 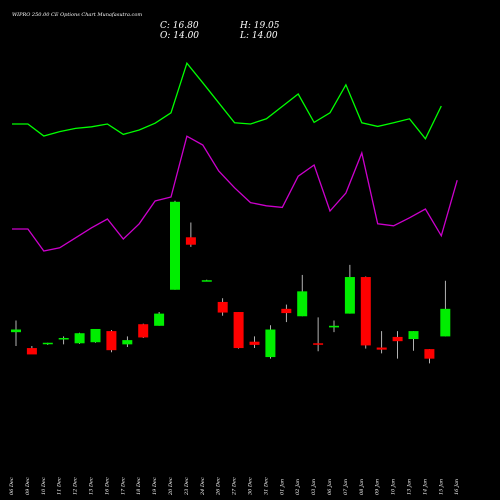 What do you see at coordinates (457, 487) in the screenshot?
I see `x-tick-label: 16 Jan` at bounding box center [457, 487].